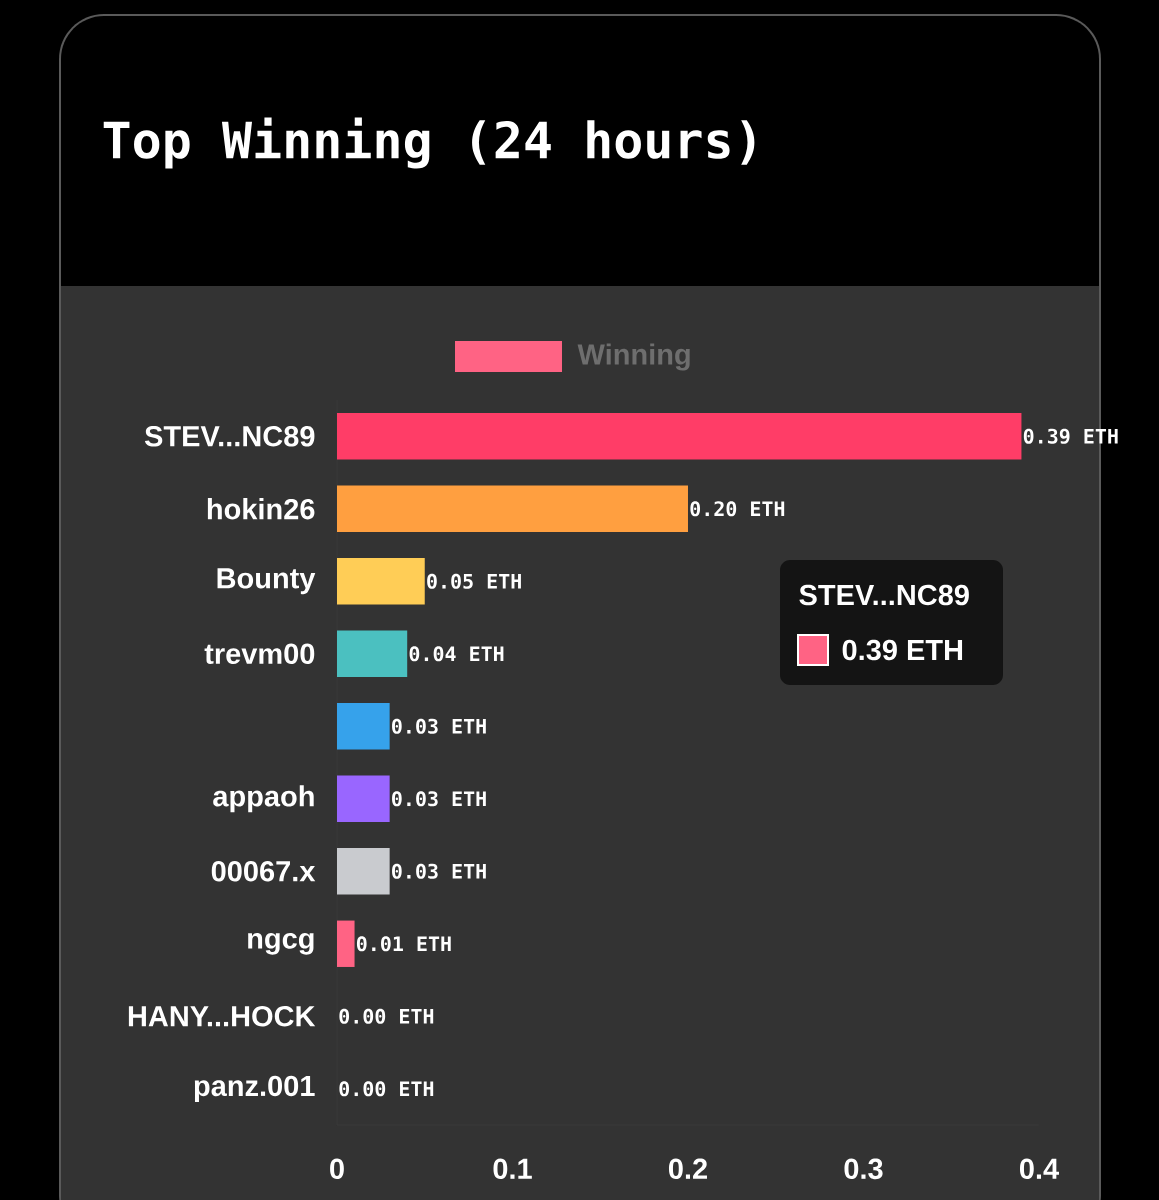 The image size is (1159, 1200). What do you see at coordinates (222, 1016) in the screenshot?
I see `y-tick-label: HANY...HOCK` at bounding box center [222, 1016].